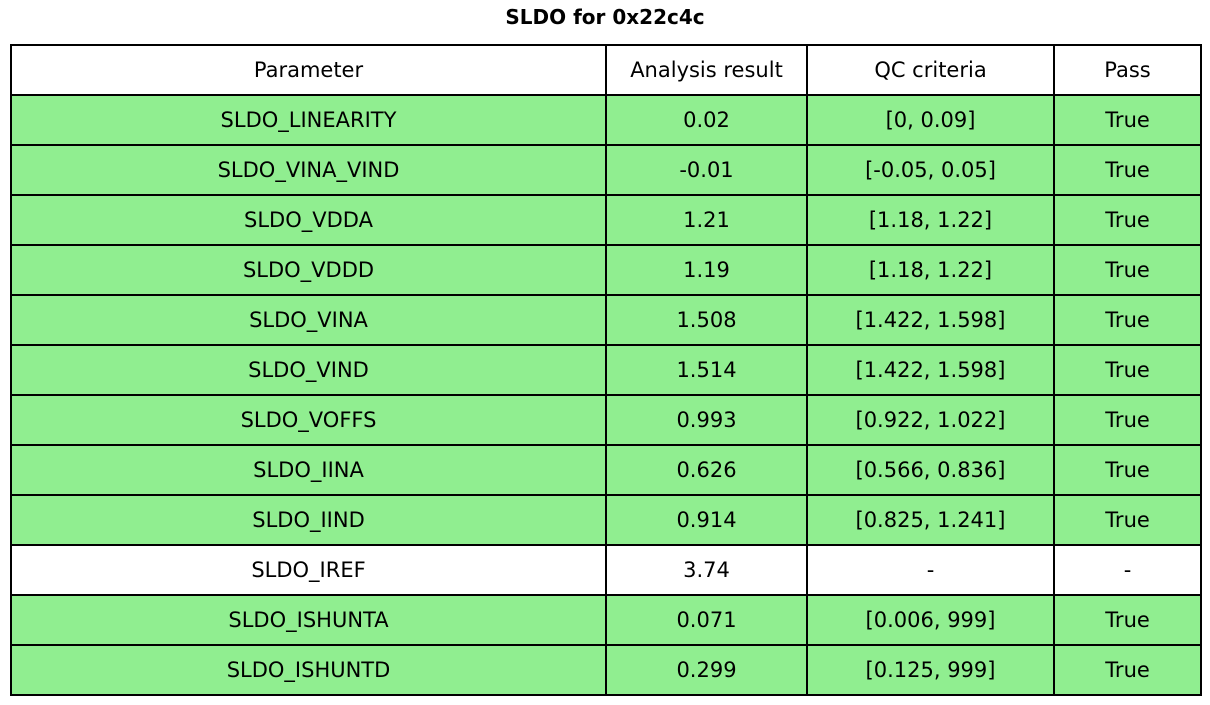 The width and height of the screenshot is (1210, 705). I want to click on cell-parameter: SLDO_IINA, so click(308, 470).